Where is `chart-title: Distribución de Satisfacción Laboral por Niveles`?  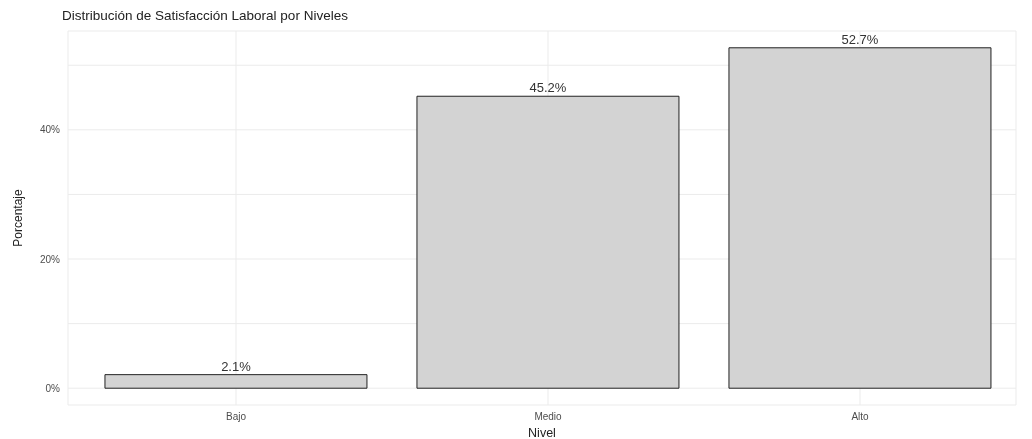
chart-title: Distribución de Satisfacción Laboral por Niveles is located at coordinates (205, 15).